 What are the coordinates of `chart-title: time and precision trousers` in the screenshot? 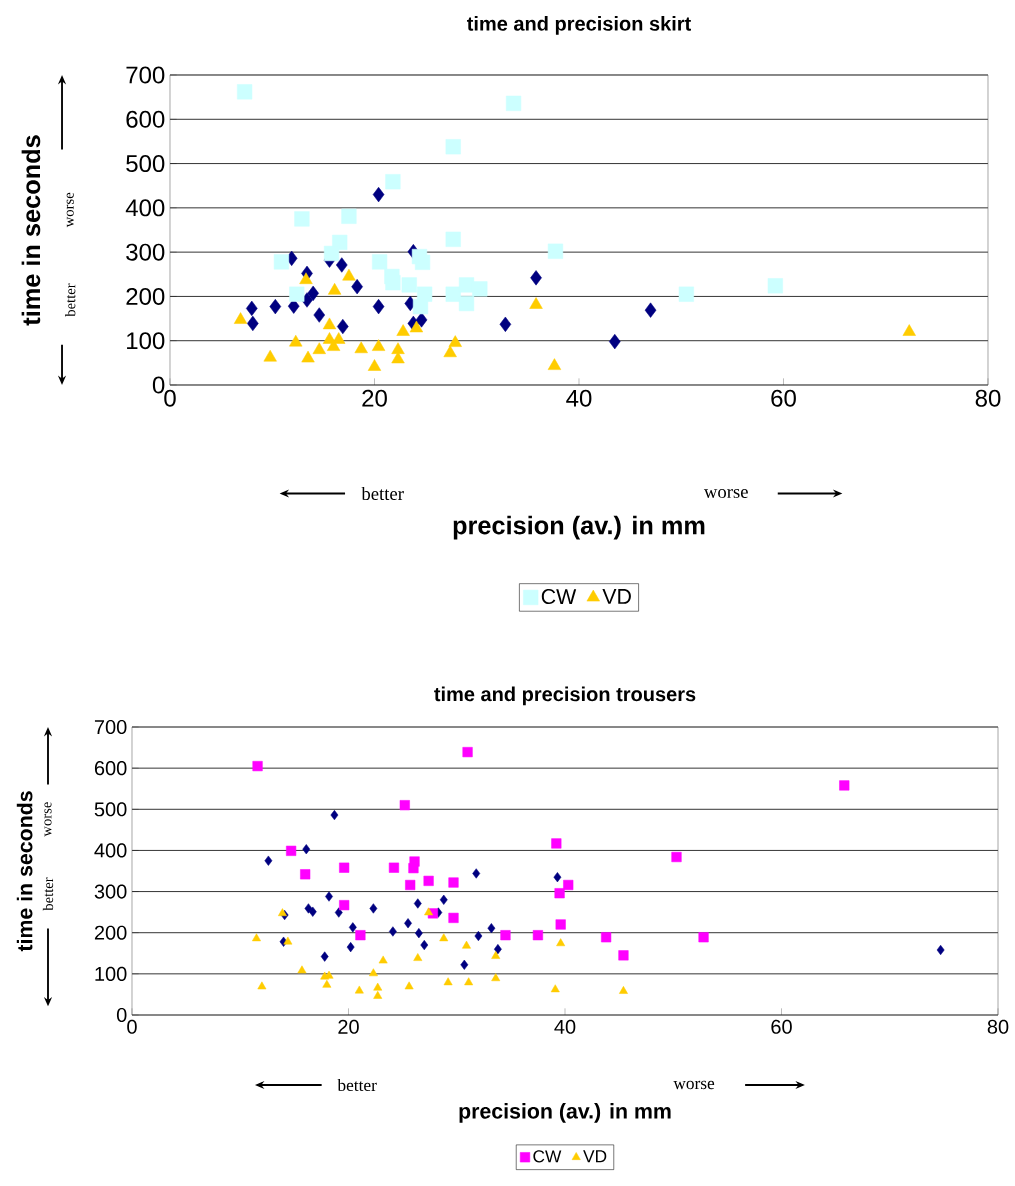 It's located at (565, 696).